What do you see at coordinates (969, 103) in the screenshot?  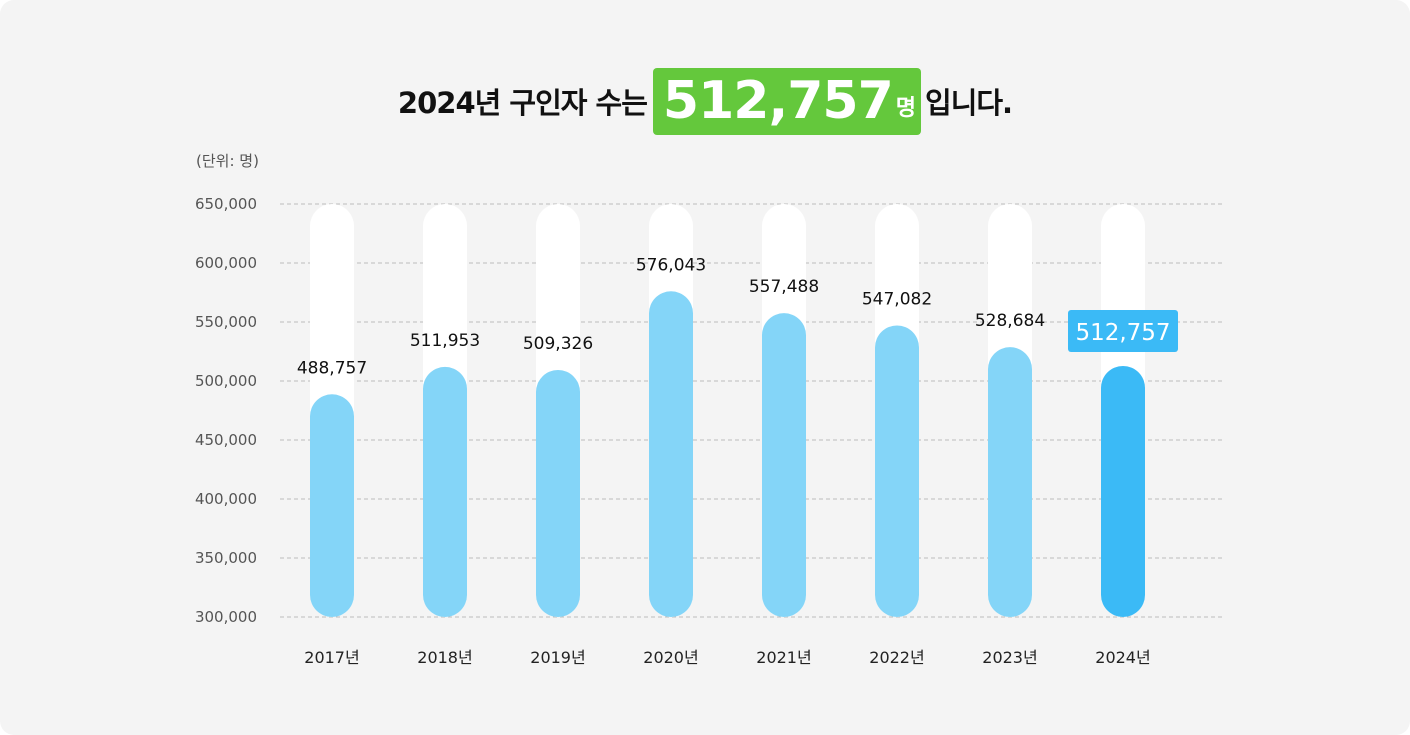 I see `headline-suffix: 입니다.` at bounding box center [969, 103].